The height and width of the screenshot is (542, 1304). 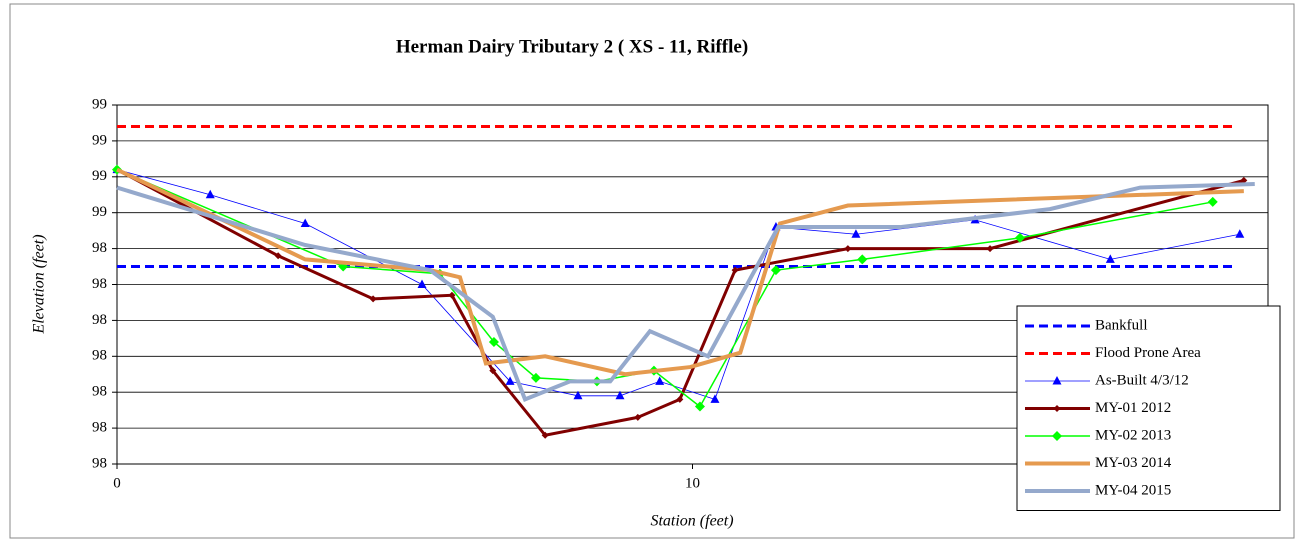 I want to click on legend-label: MY-02 2013, so click(x=1133, y=435).